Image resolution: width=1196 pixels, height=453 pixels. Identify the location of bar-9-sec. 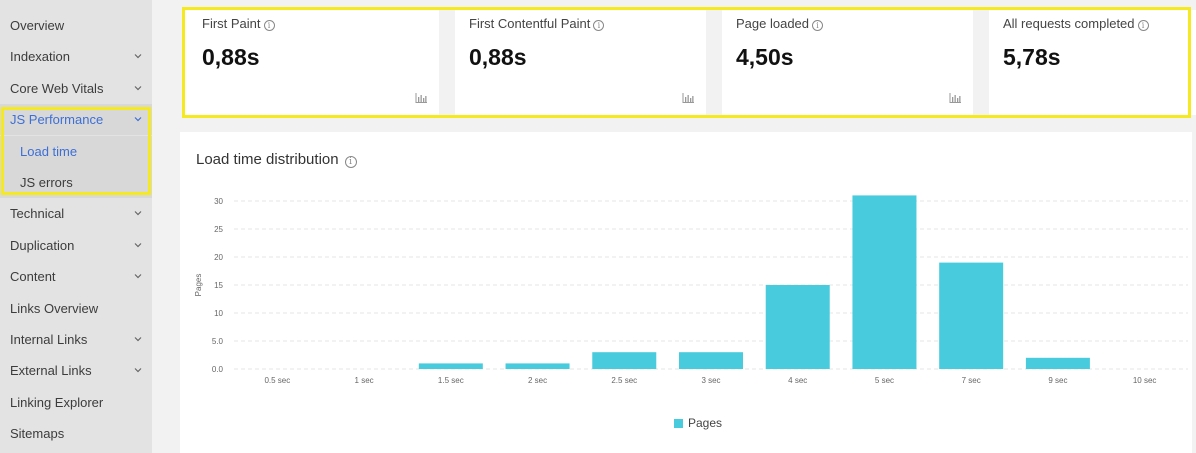
(1057, 363).